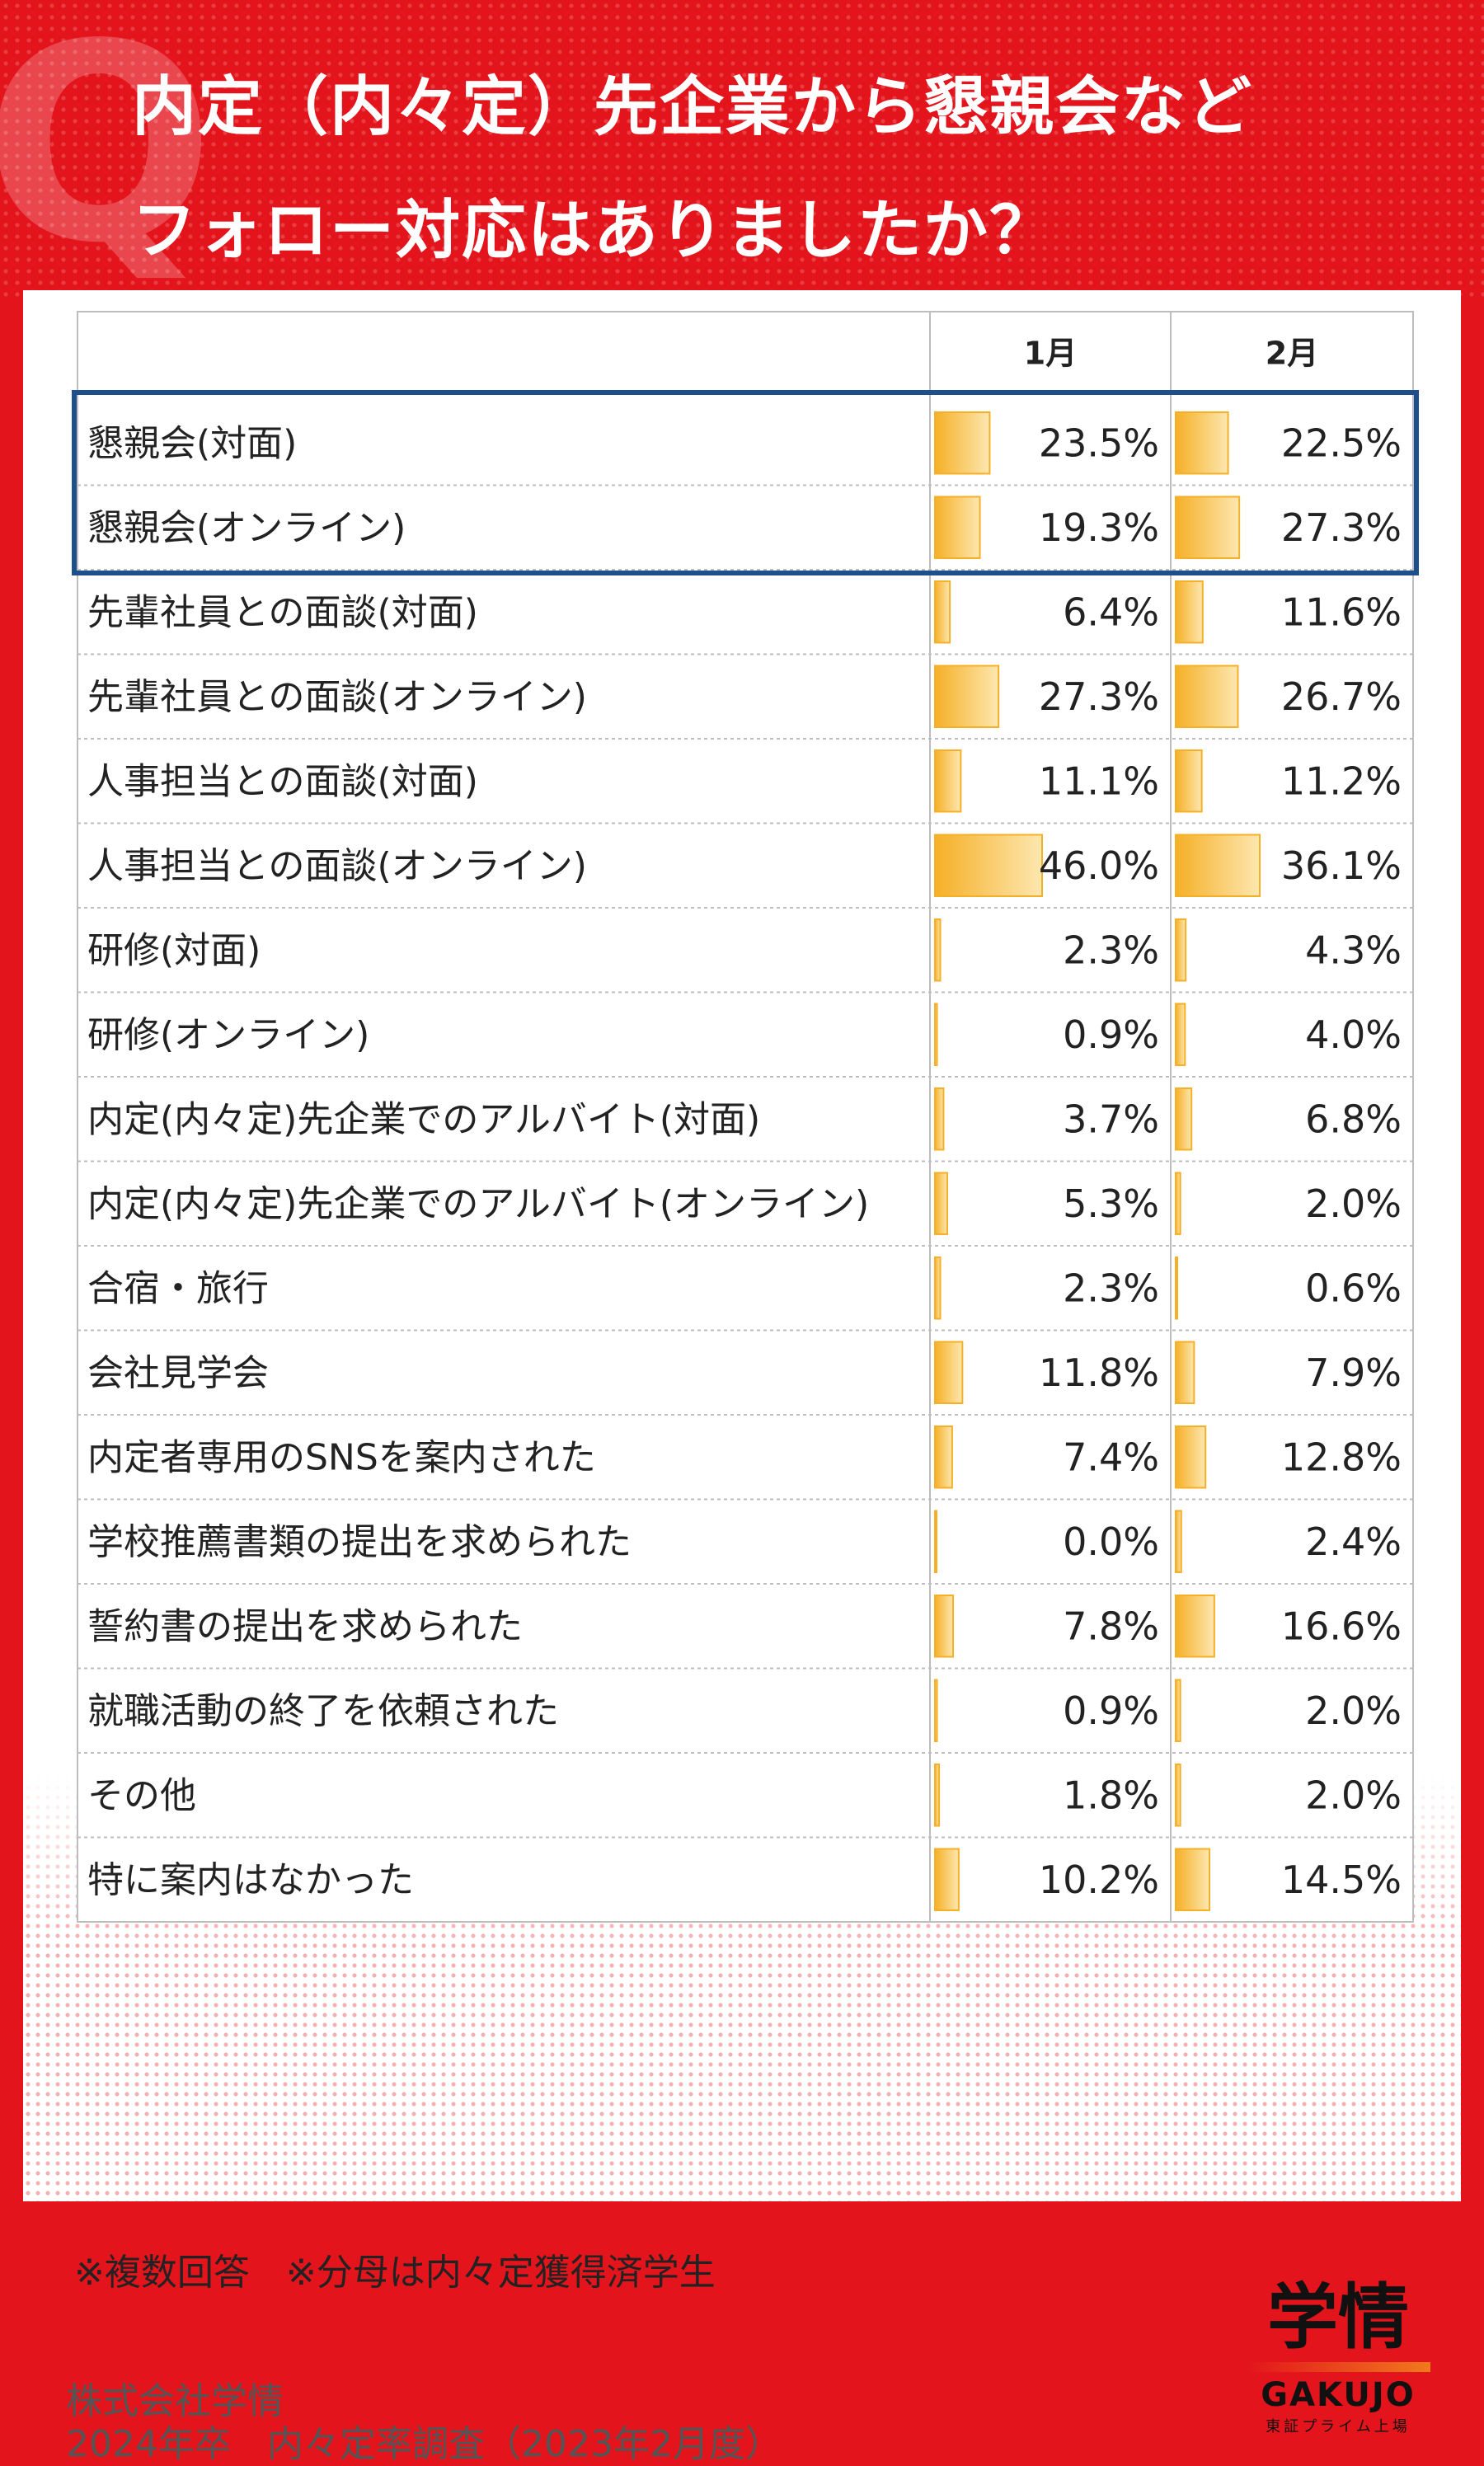 The height and width of the screenshot is (2466, 1484). What do you see at coordinates (1111, 611) in the screenshot?
I see `data-label: 6.4%` at bounding box center [1111, 611].